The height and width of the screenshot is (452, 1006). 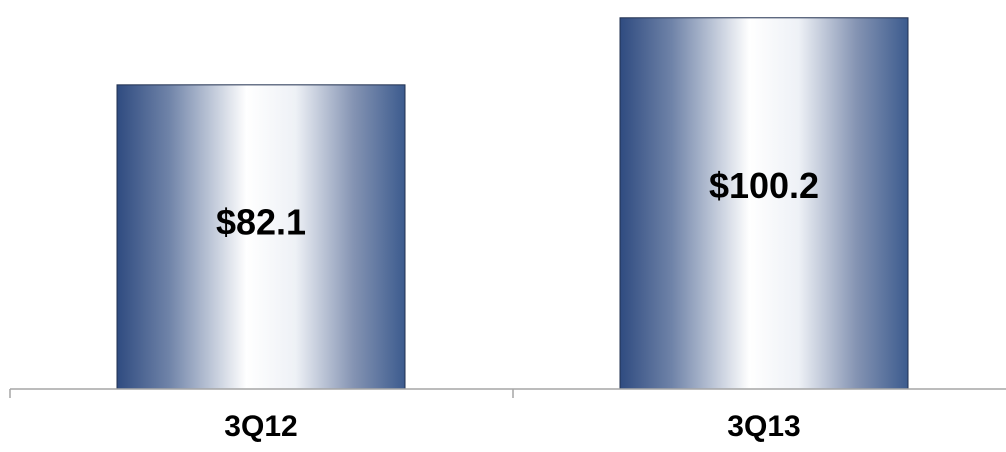 What do you see at coordinates (260, 426) in the screenshot?
I see `x-tick-label-3q12: 3Q12` at bounding box center [260, 426].